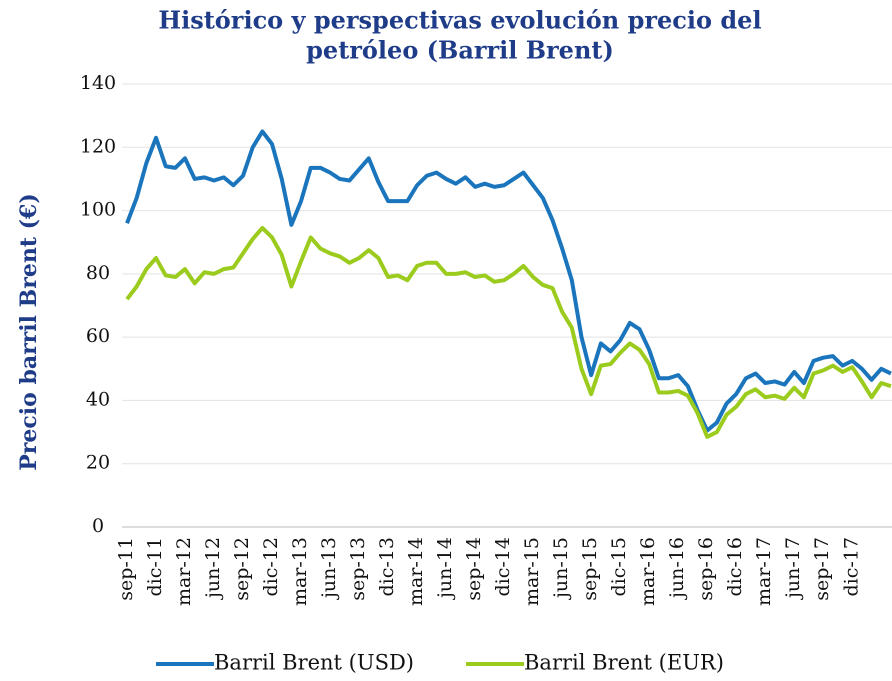 This screenshot has height=681, width=892. What do you see at coordinates (184, 571) in the screenshot?
I see `x-tick-label: mar-12` at bounding box center [184, 571].